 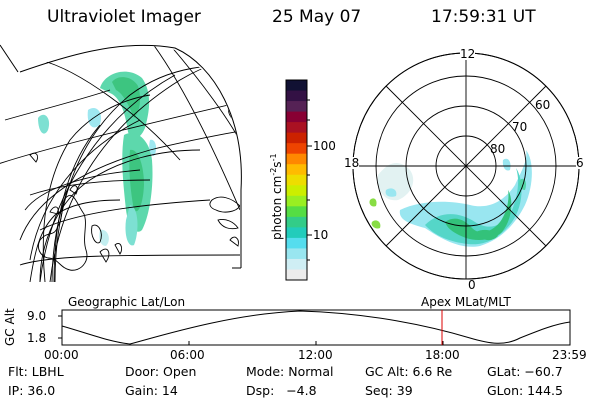 I want to click on altitude-plot-frame, so click(x=316, y=327).